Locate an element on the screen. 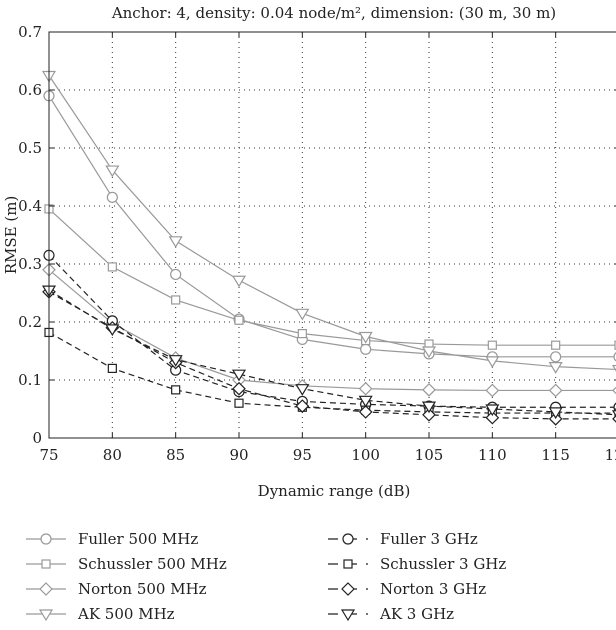 This screenshot has width=616, height=630. legend-label: AK 500 MHz is located at coordinates (126, 614).